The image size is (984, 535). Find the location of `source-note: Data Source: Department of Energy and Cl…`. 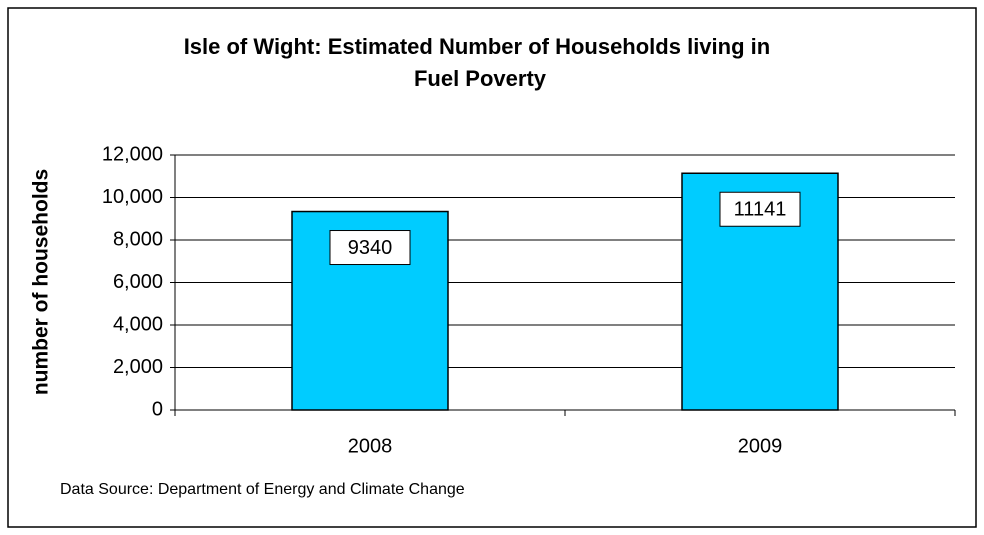

source-note: Data Source: Department of Energy and Cl… is located at coordinates (262, 489).